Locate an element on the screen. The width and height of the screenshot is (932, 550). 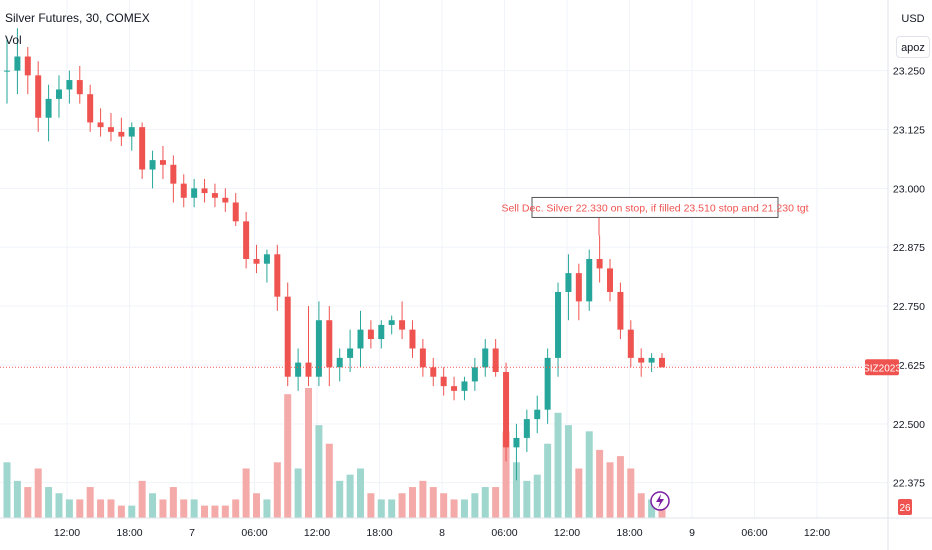
annotation-box is located at coordinates (655, 207).